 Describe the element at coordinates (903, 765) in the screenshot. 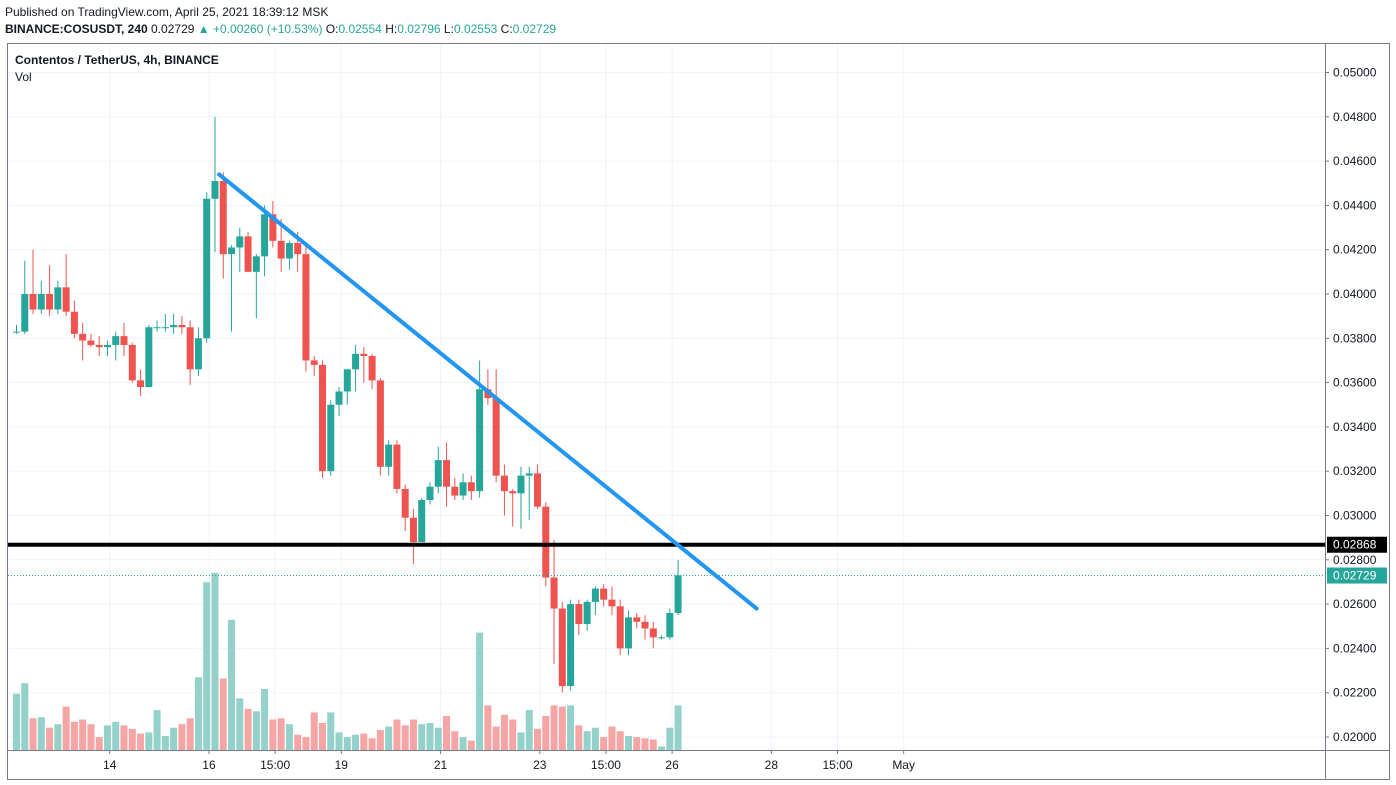

I see `time-tick-label: May` at that location.